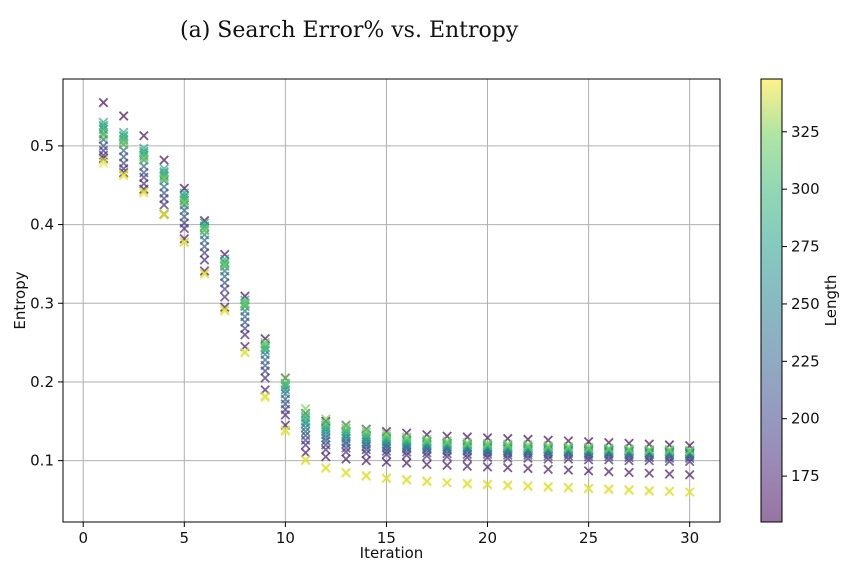 This screenshot has height=572, width=861. I want to click on colorbar-tick-label: 275, so click(805, 247).